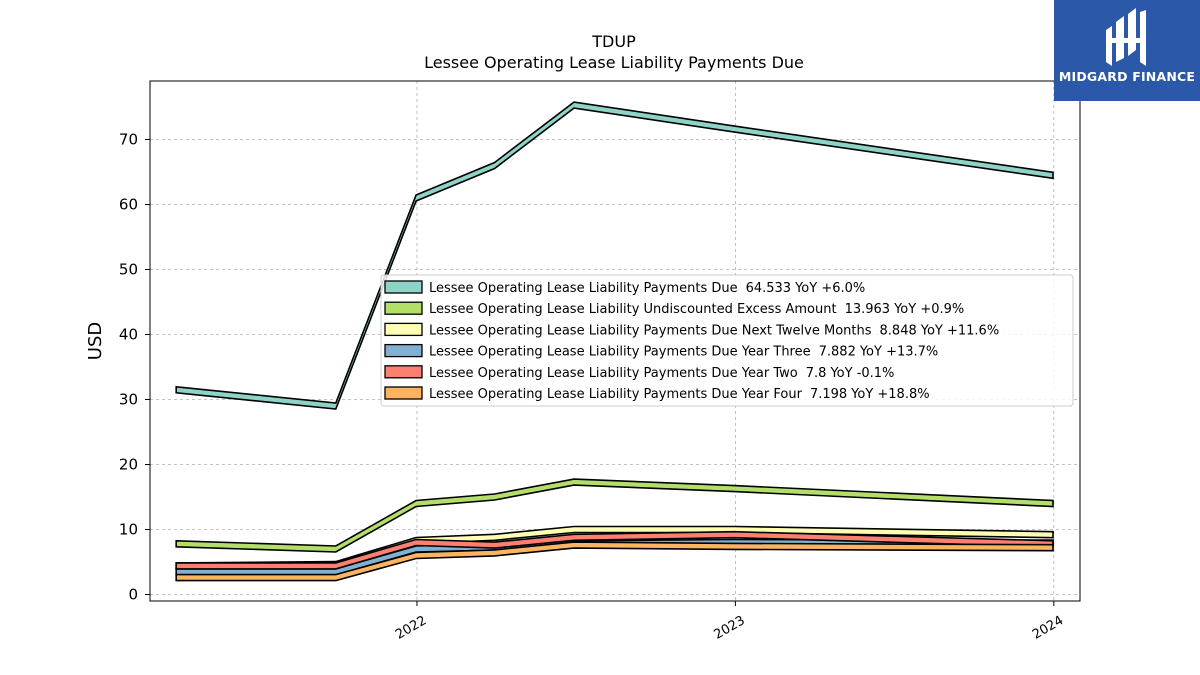  What do you see at coordinates (133, 595) in the screenshot?
I see `y-tick-label: 0` at bounding box center [133, 595].